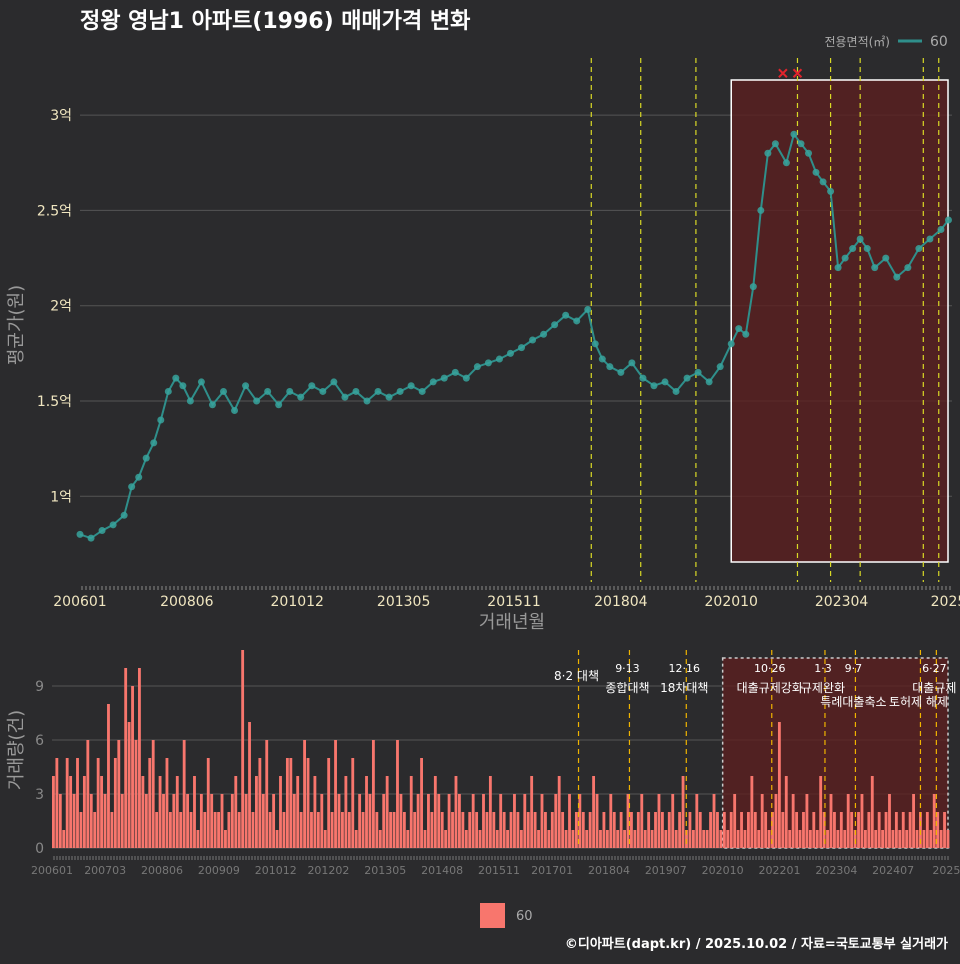 This screenshot has height=964, width=960. What do you see at coordinates (385, 870) in the screenshot?
I see `volume-x-tick-label: 201305` at bounding box center [385, 870].